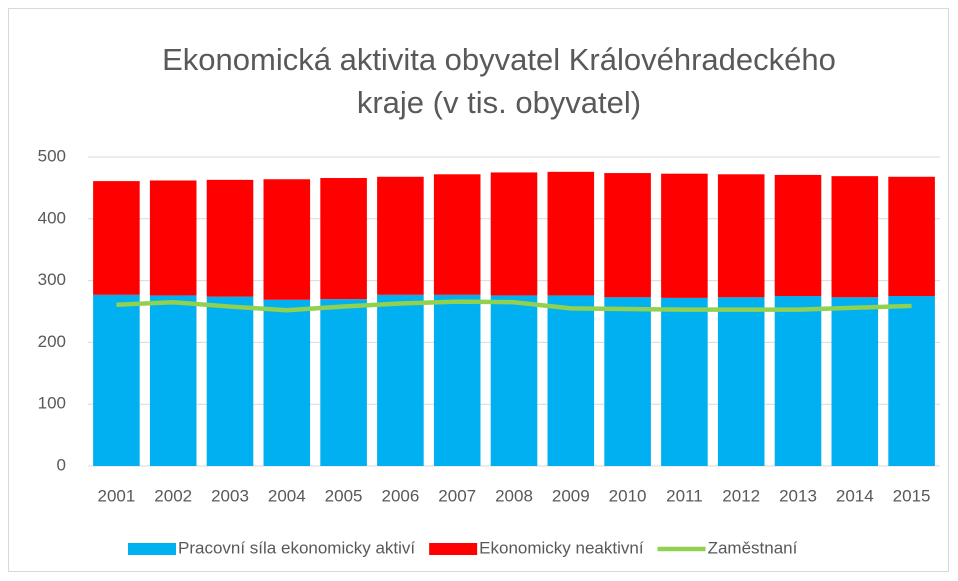 This screenshot has width=958, height=581. What do you see at coordinates (514, 495) in the screenshot?
I see `x-tick-label: 2008` at bounding box center [514, 495].